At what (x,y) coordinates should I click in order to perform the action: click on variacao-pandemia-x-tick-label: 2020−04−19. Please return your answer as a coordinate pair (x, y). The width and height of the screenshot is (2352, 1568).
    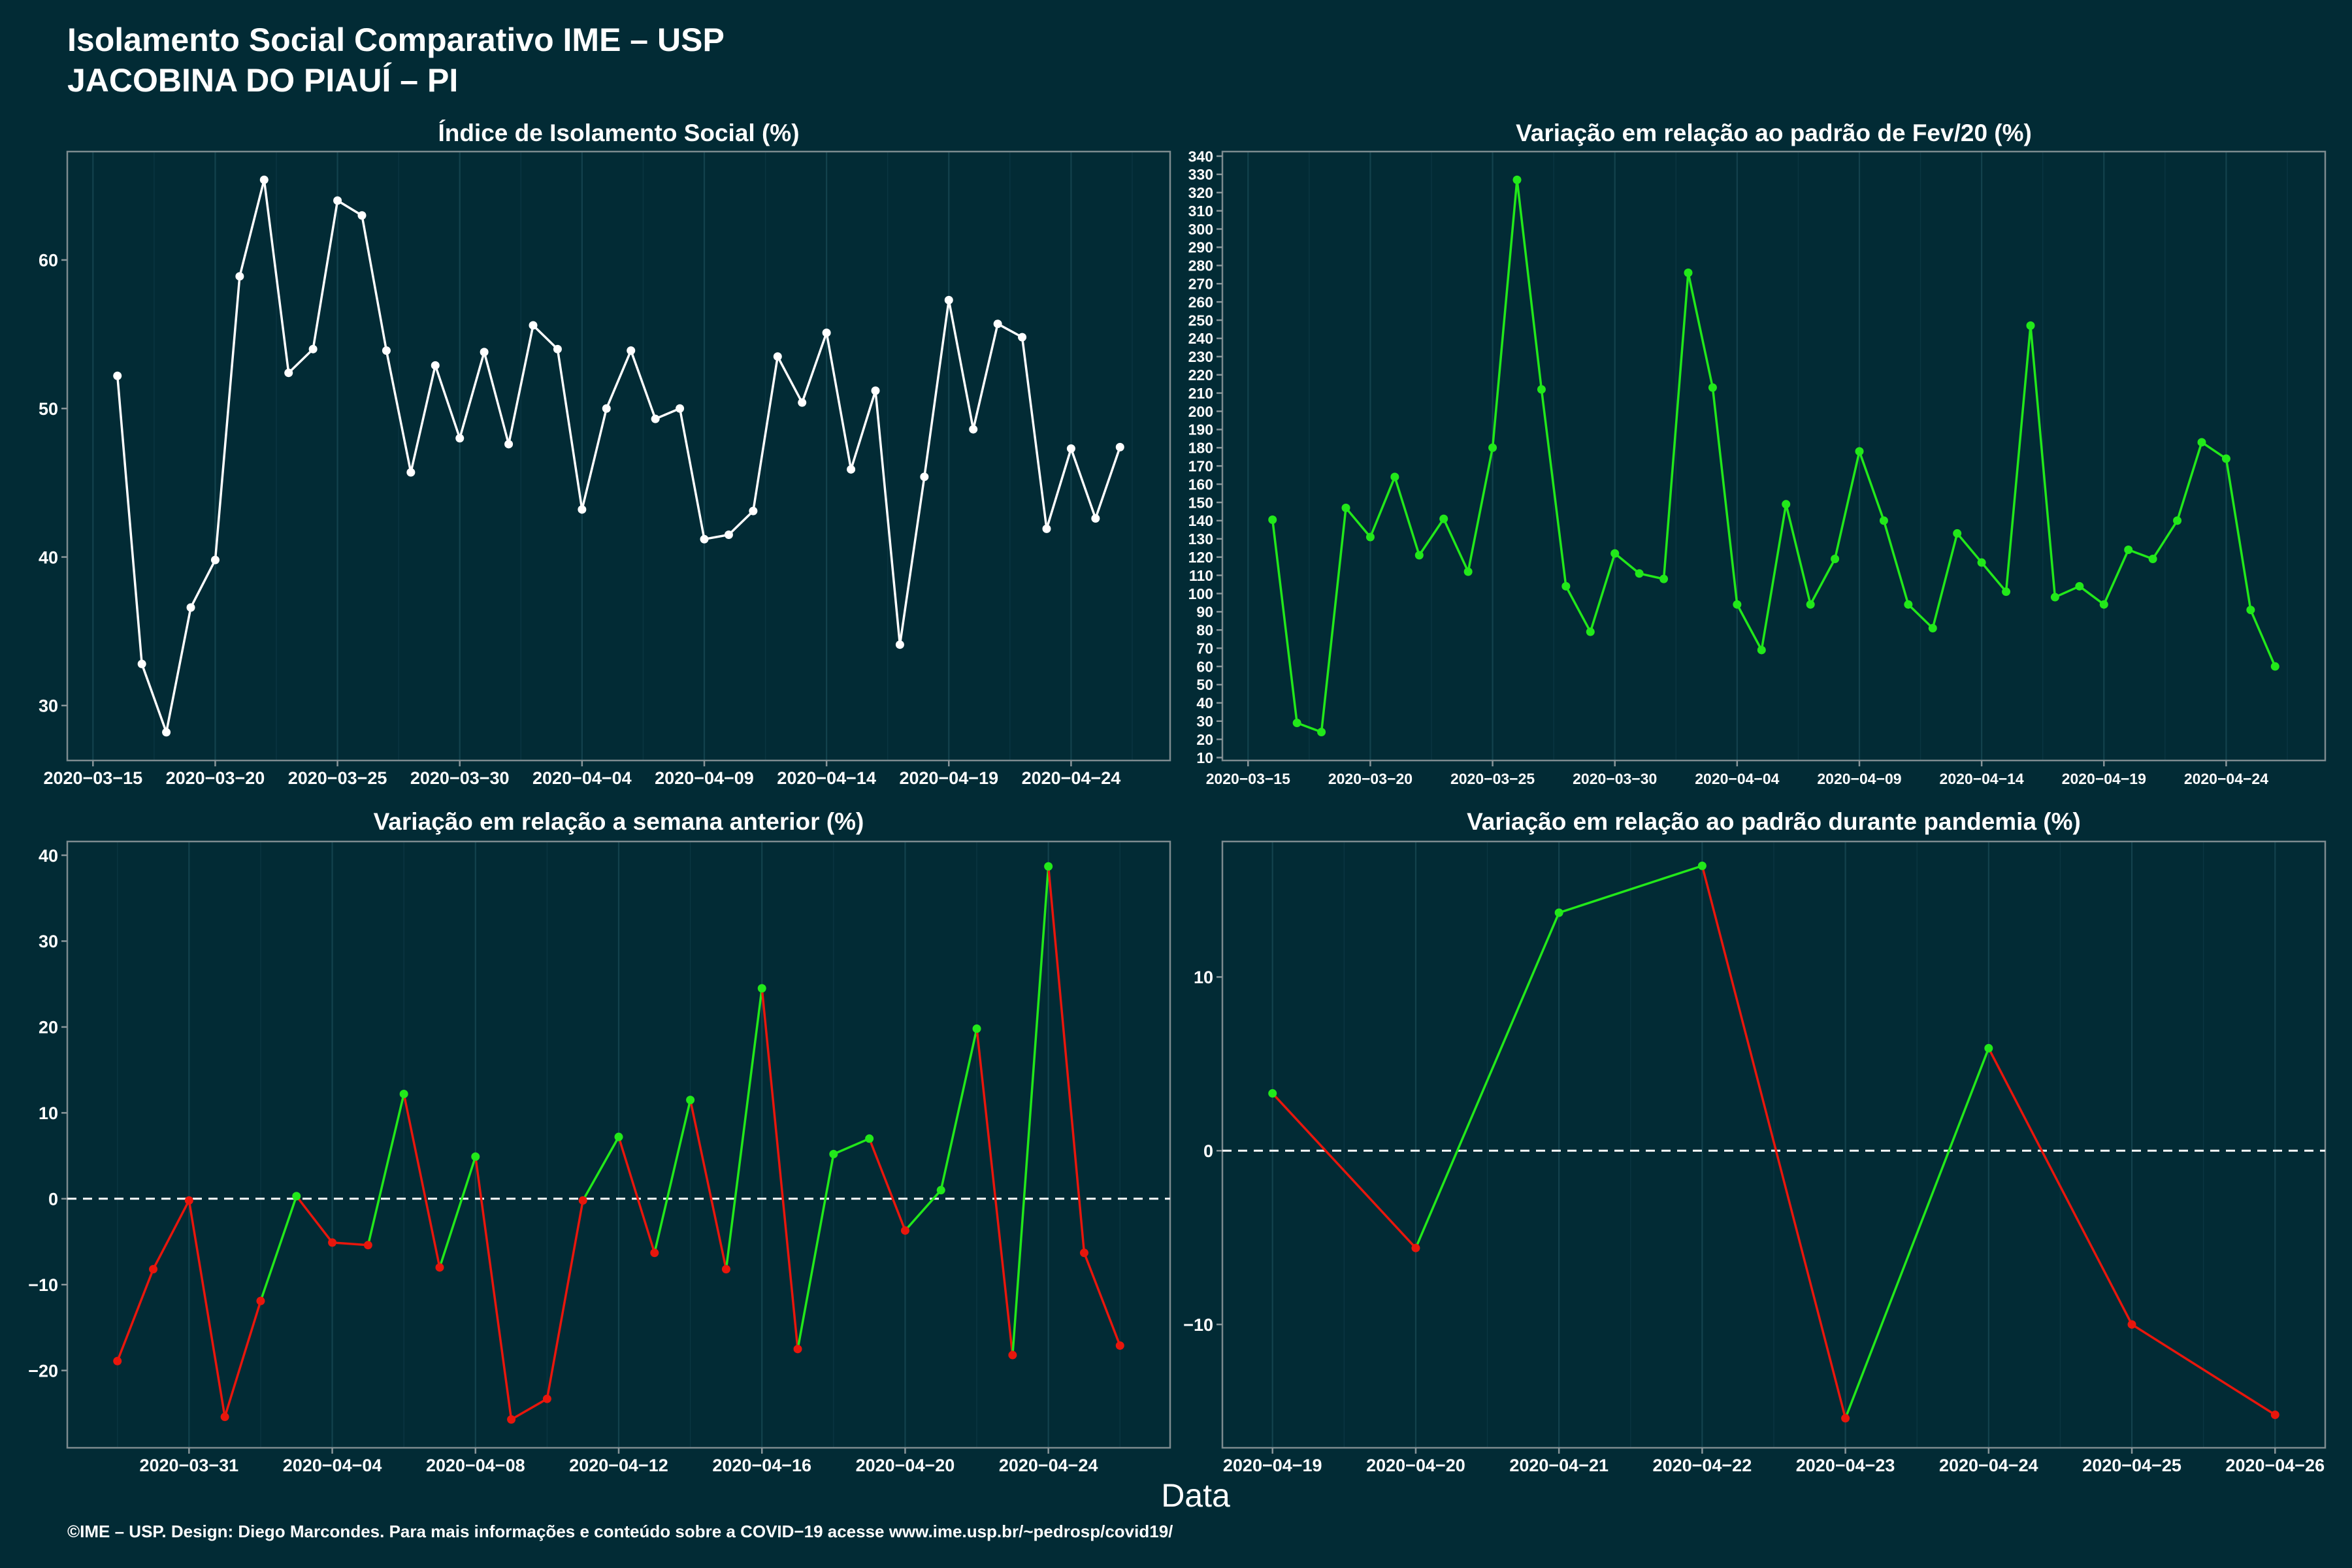
    Looking at the image, I should click on (1272, 1465).